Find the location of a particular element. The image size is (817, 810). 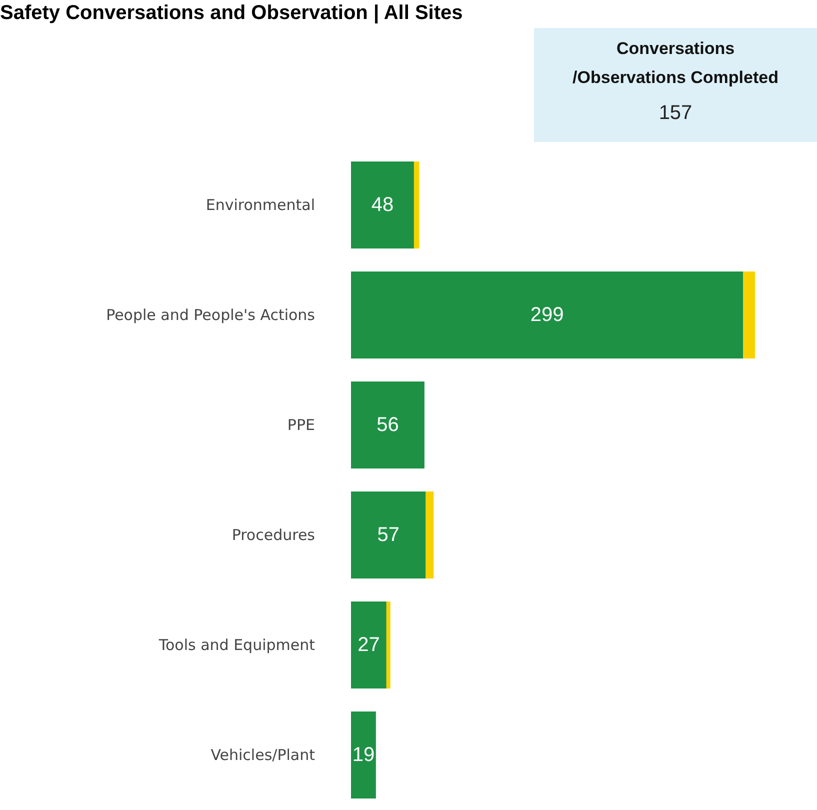

data-label: 19 is located at coordinates (363, 755).